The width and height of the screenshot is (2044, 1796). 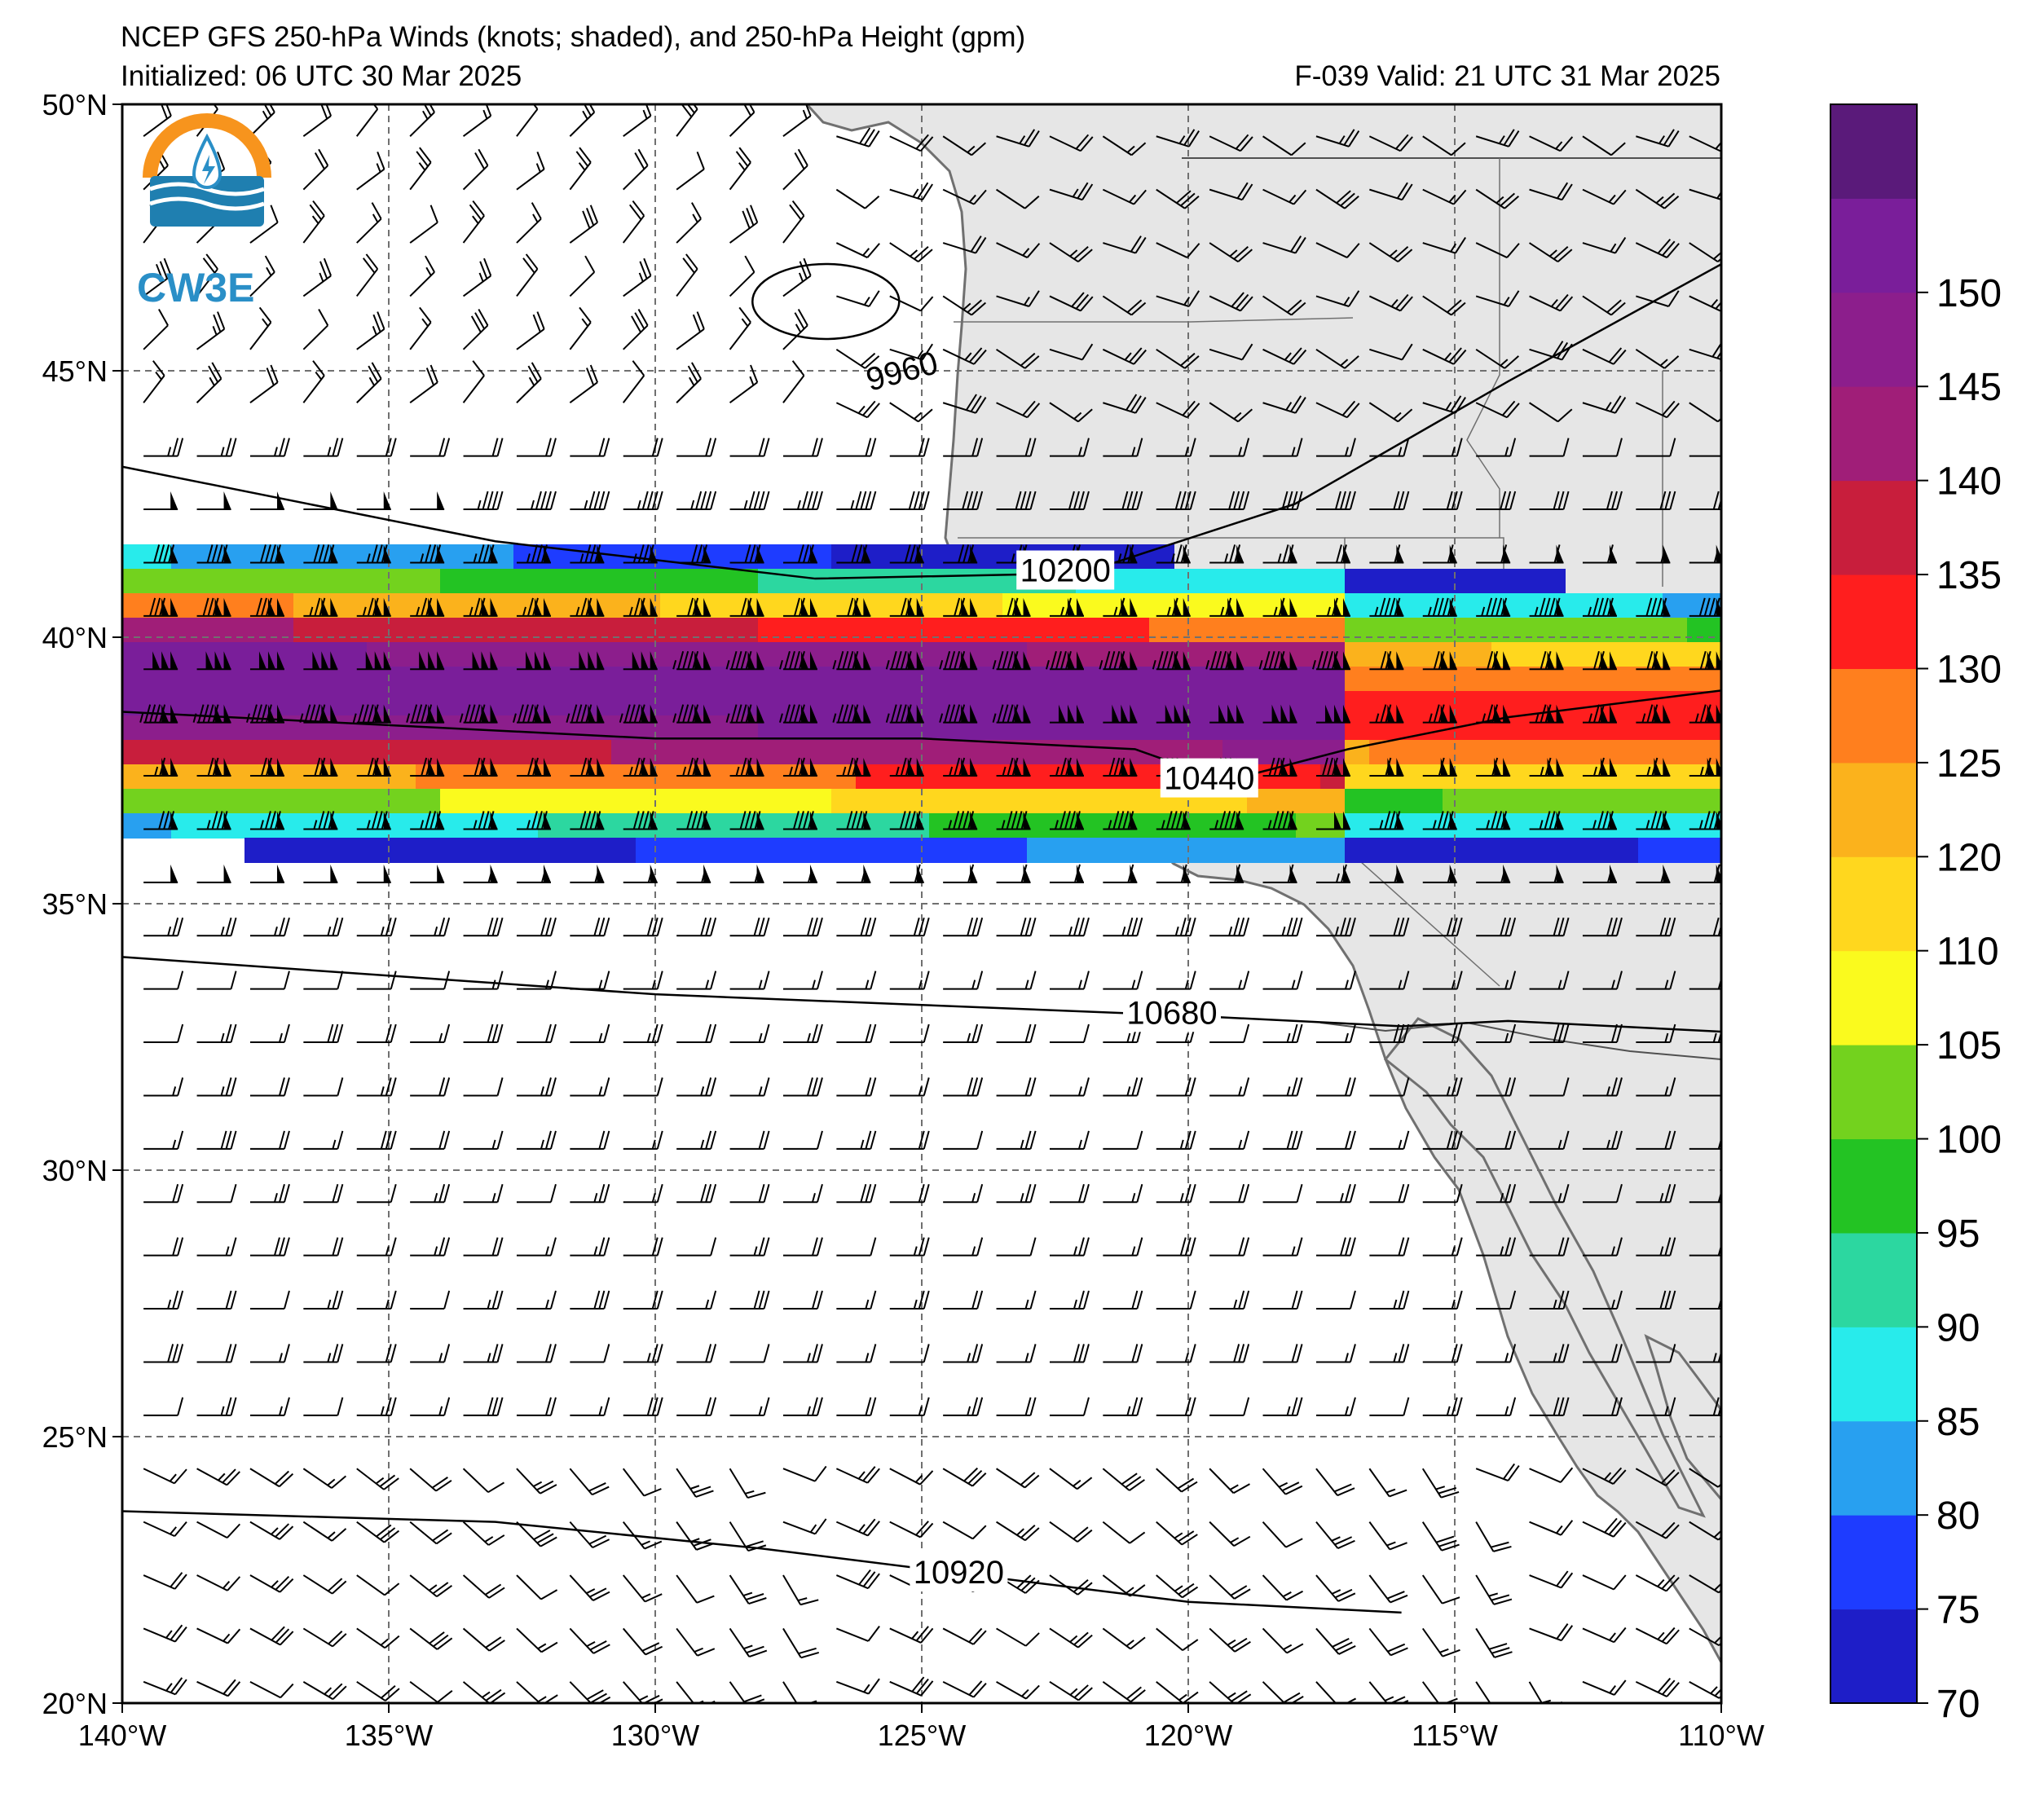 I want to click on cw3e-logo: CW3E, so click(x=204, y=211).